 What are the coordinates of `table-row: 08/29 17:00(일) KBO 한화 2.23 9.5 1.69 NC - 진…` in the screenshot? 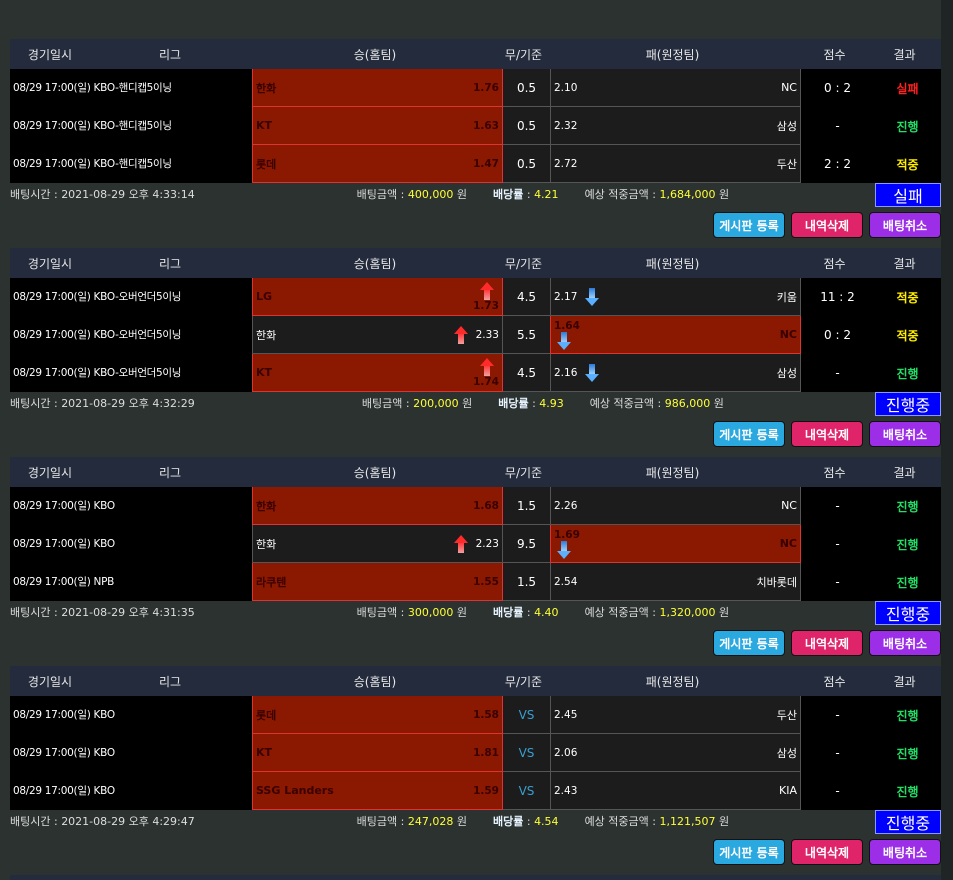 It's located at (475, 544).